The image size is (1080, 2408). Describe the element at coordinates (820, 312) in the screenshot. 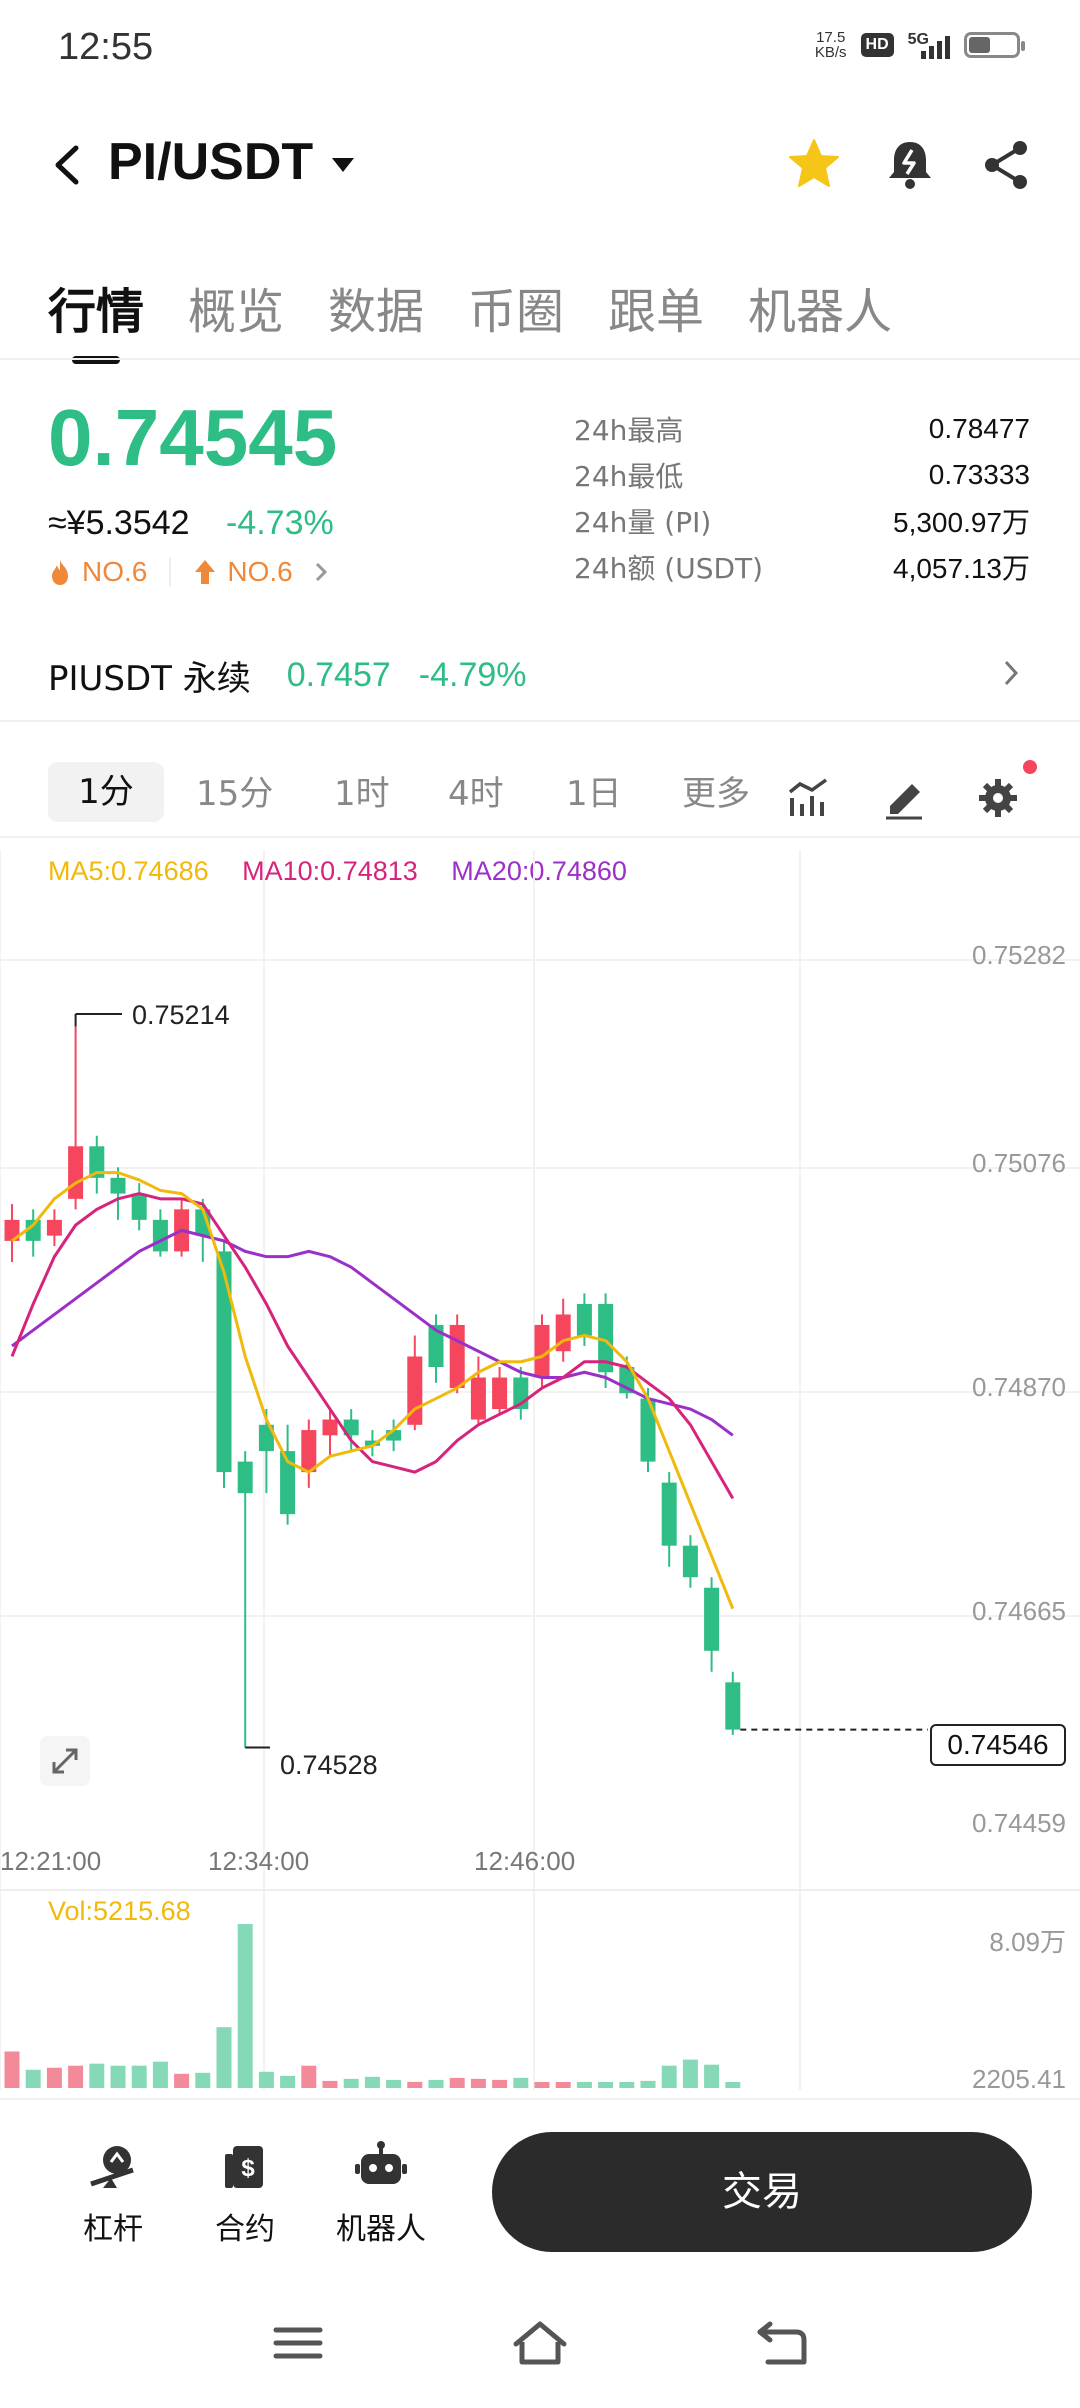

I see `tab-robot: 机器人` at that location.